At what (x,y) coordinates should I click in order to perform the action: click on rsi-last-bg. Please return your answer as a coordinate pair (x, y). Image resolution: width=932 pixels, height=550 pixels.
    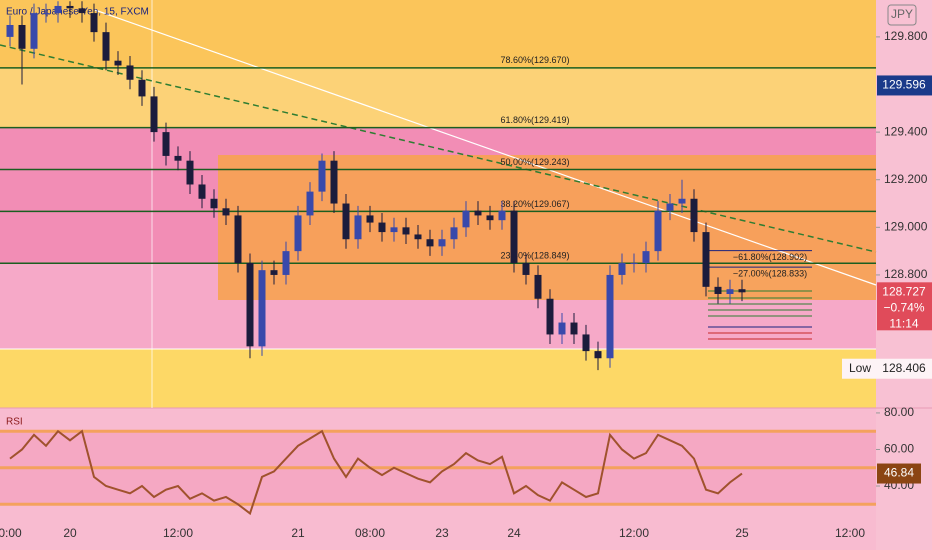
    Looking at the image, I should click on (899, 473).